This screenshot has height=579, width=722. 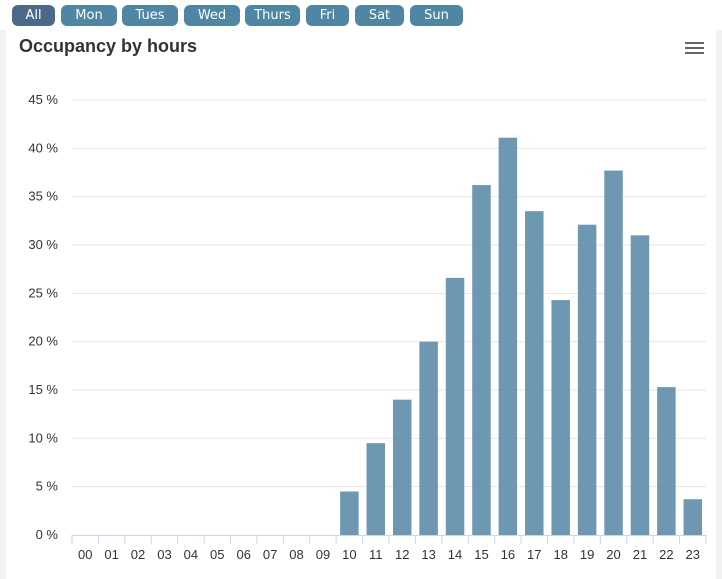 I want to click on x-tick-label: 12, so click(x=402, y=554).